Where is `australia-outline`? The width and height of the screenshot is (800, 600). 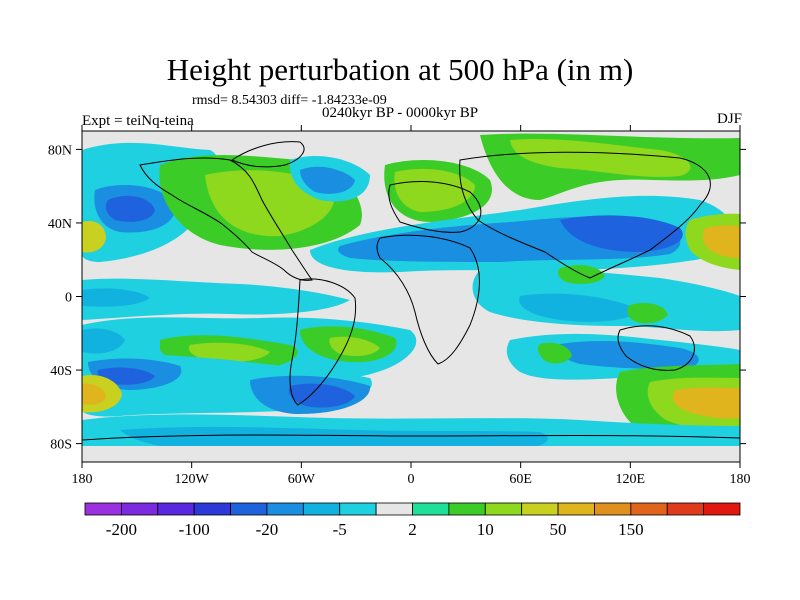
australia-outline is located at coordinates (656, 348).